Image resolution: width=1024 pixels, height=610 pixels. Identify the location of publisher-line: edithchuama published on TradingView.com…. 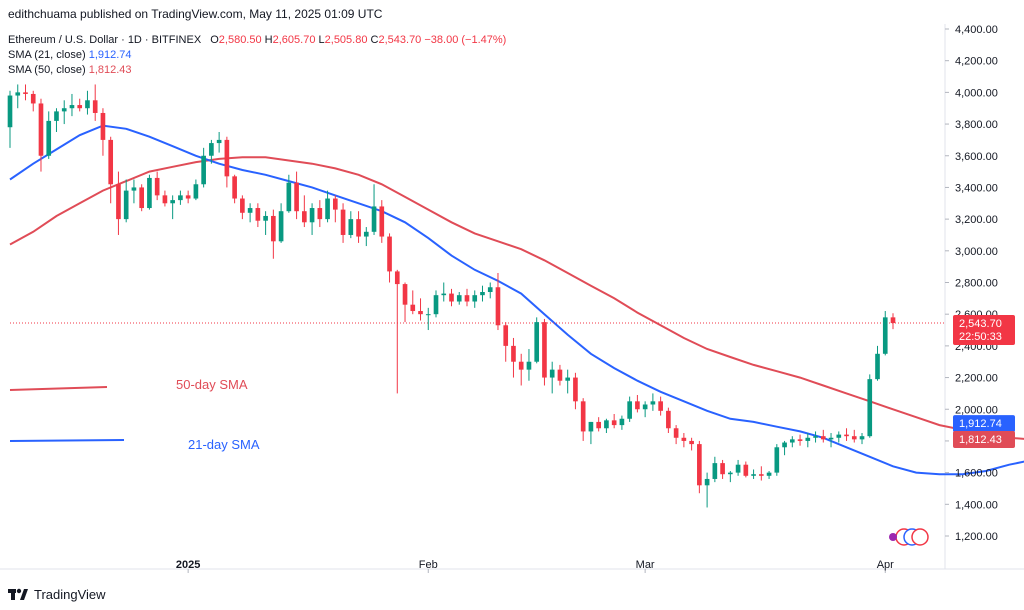
(195, 14).